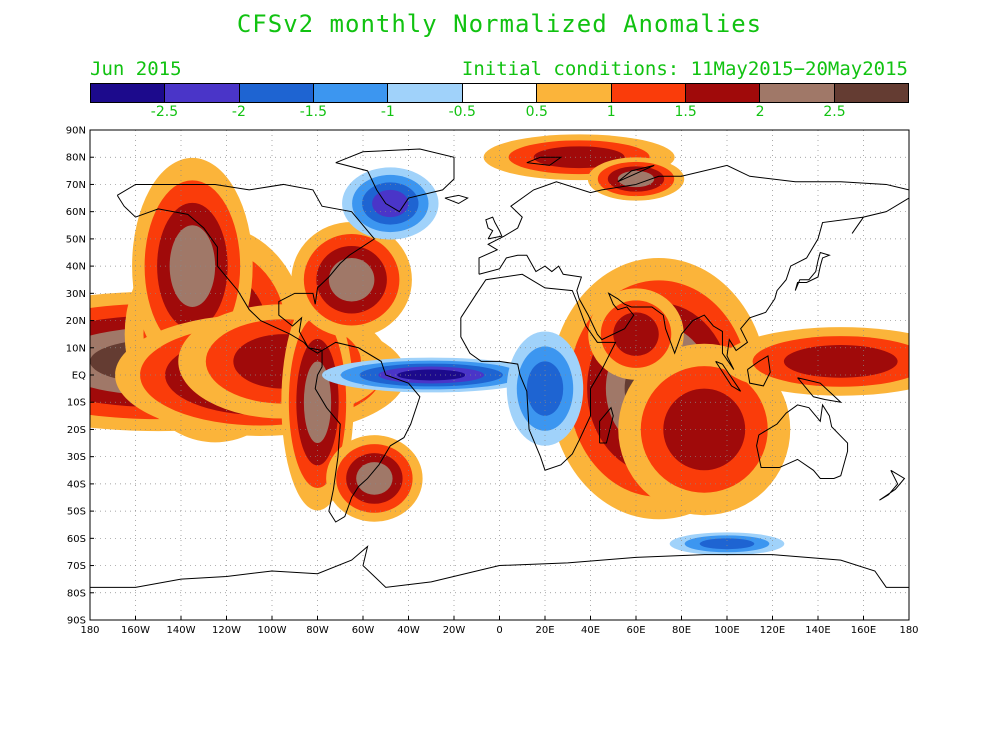 The image size is (999, 750). I want to click on lon-label: 20W, so click(454, 630).